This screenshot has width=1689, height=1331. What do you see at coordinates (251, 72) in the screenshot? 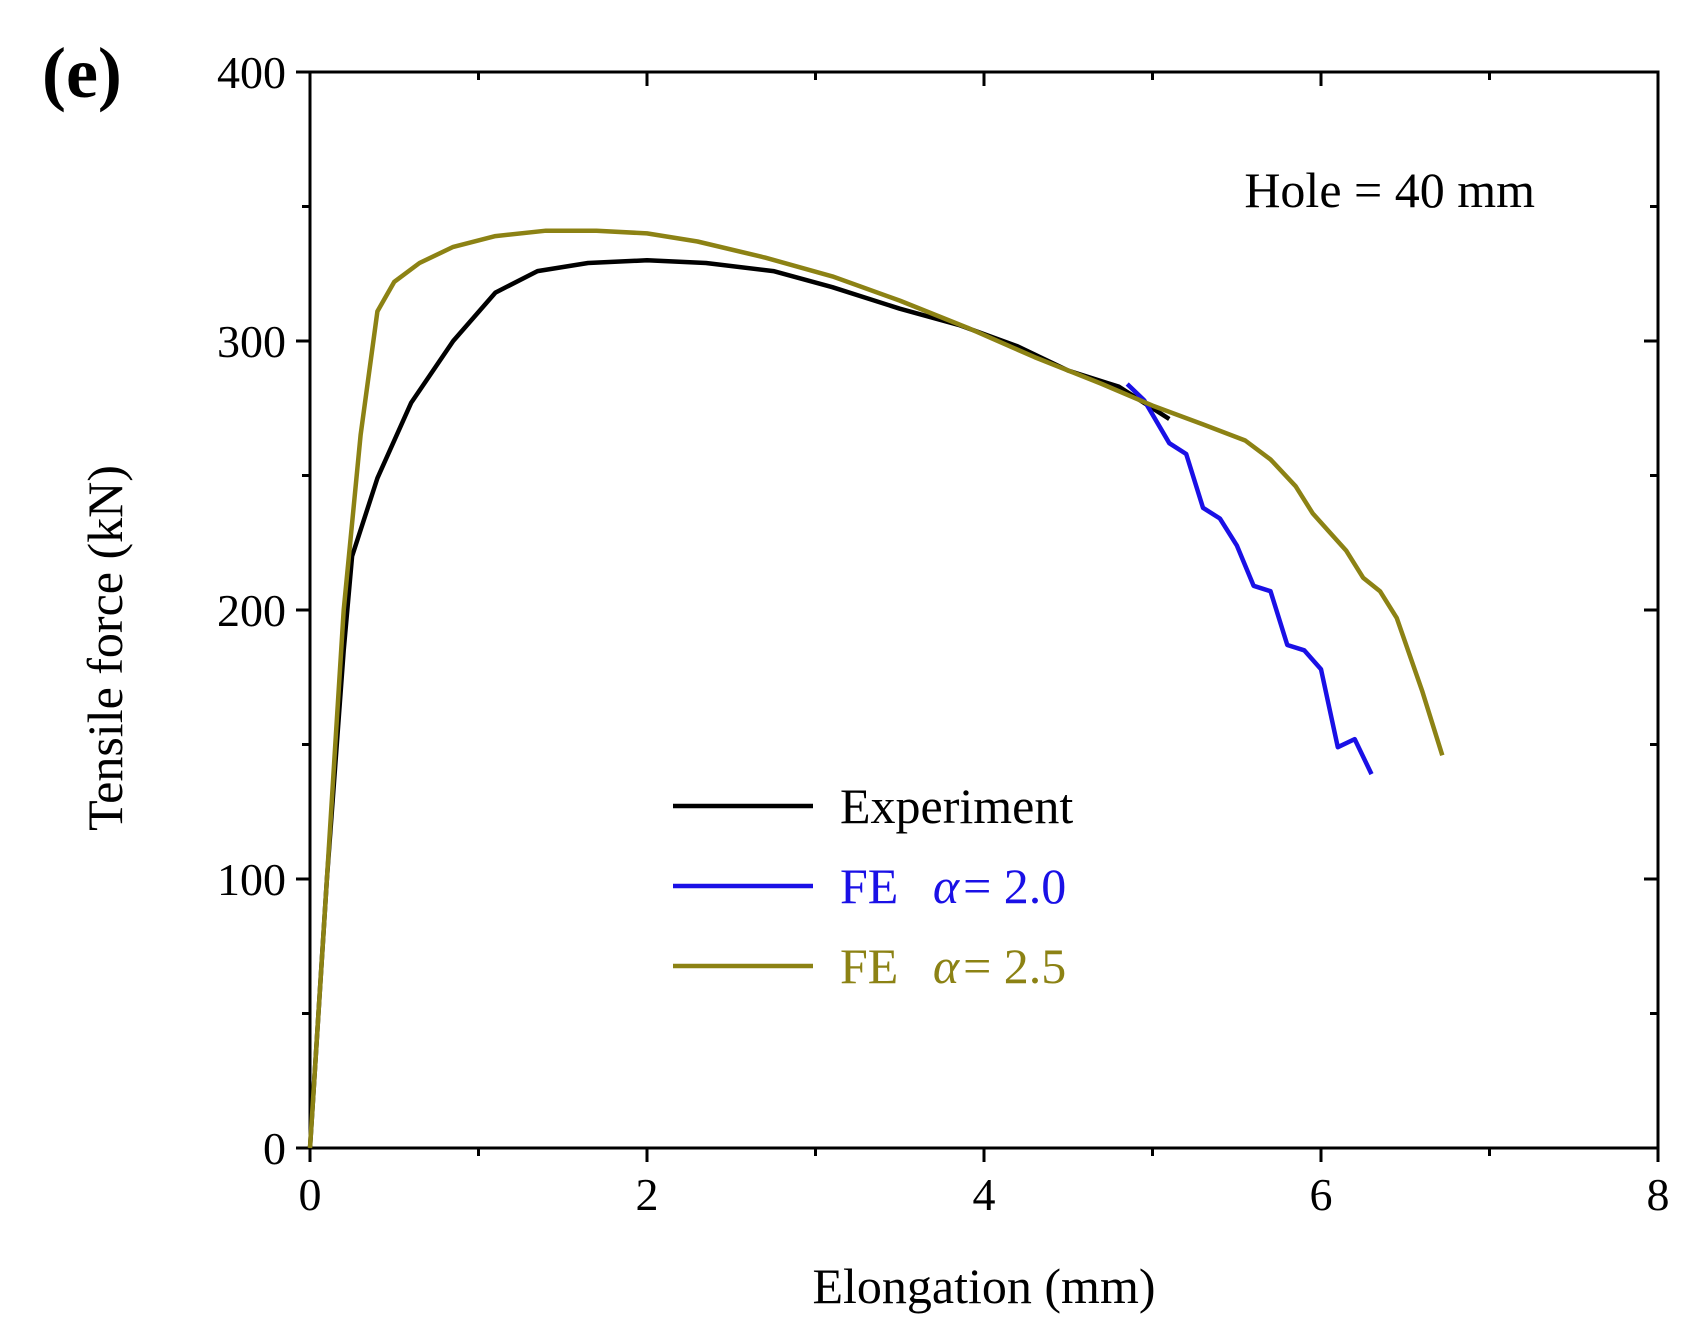
I see `y-tick-label: 400` at bounding box center [251, 72].